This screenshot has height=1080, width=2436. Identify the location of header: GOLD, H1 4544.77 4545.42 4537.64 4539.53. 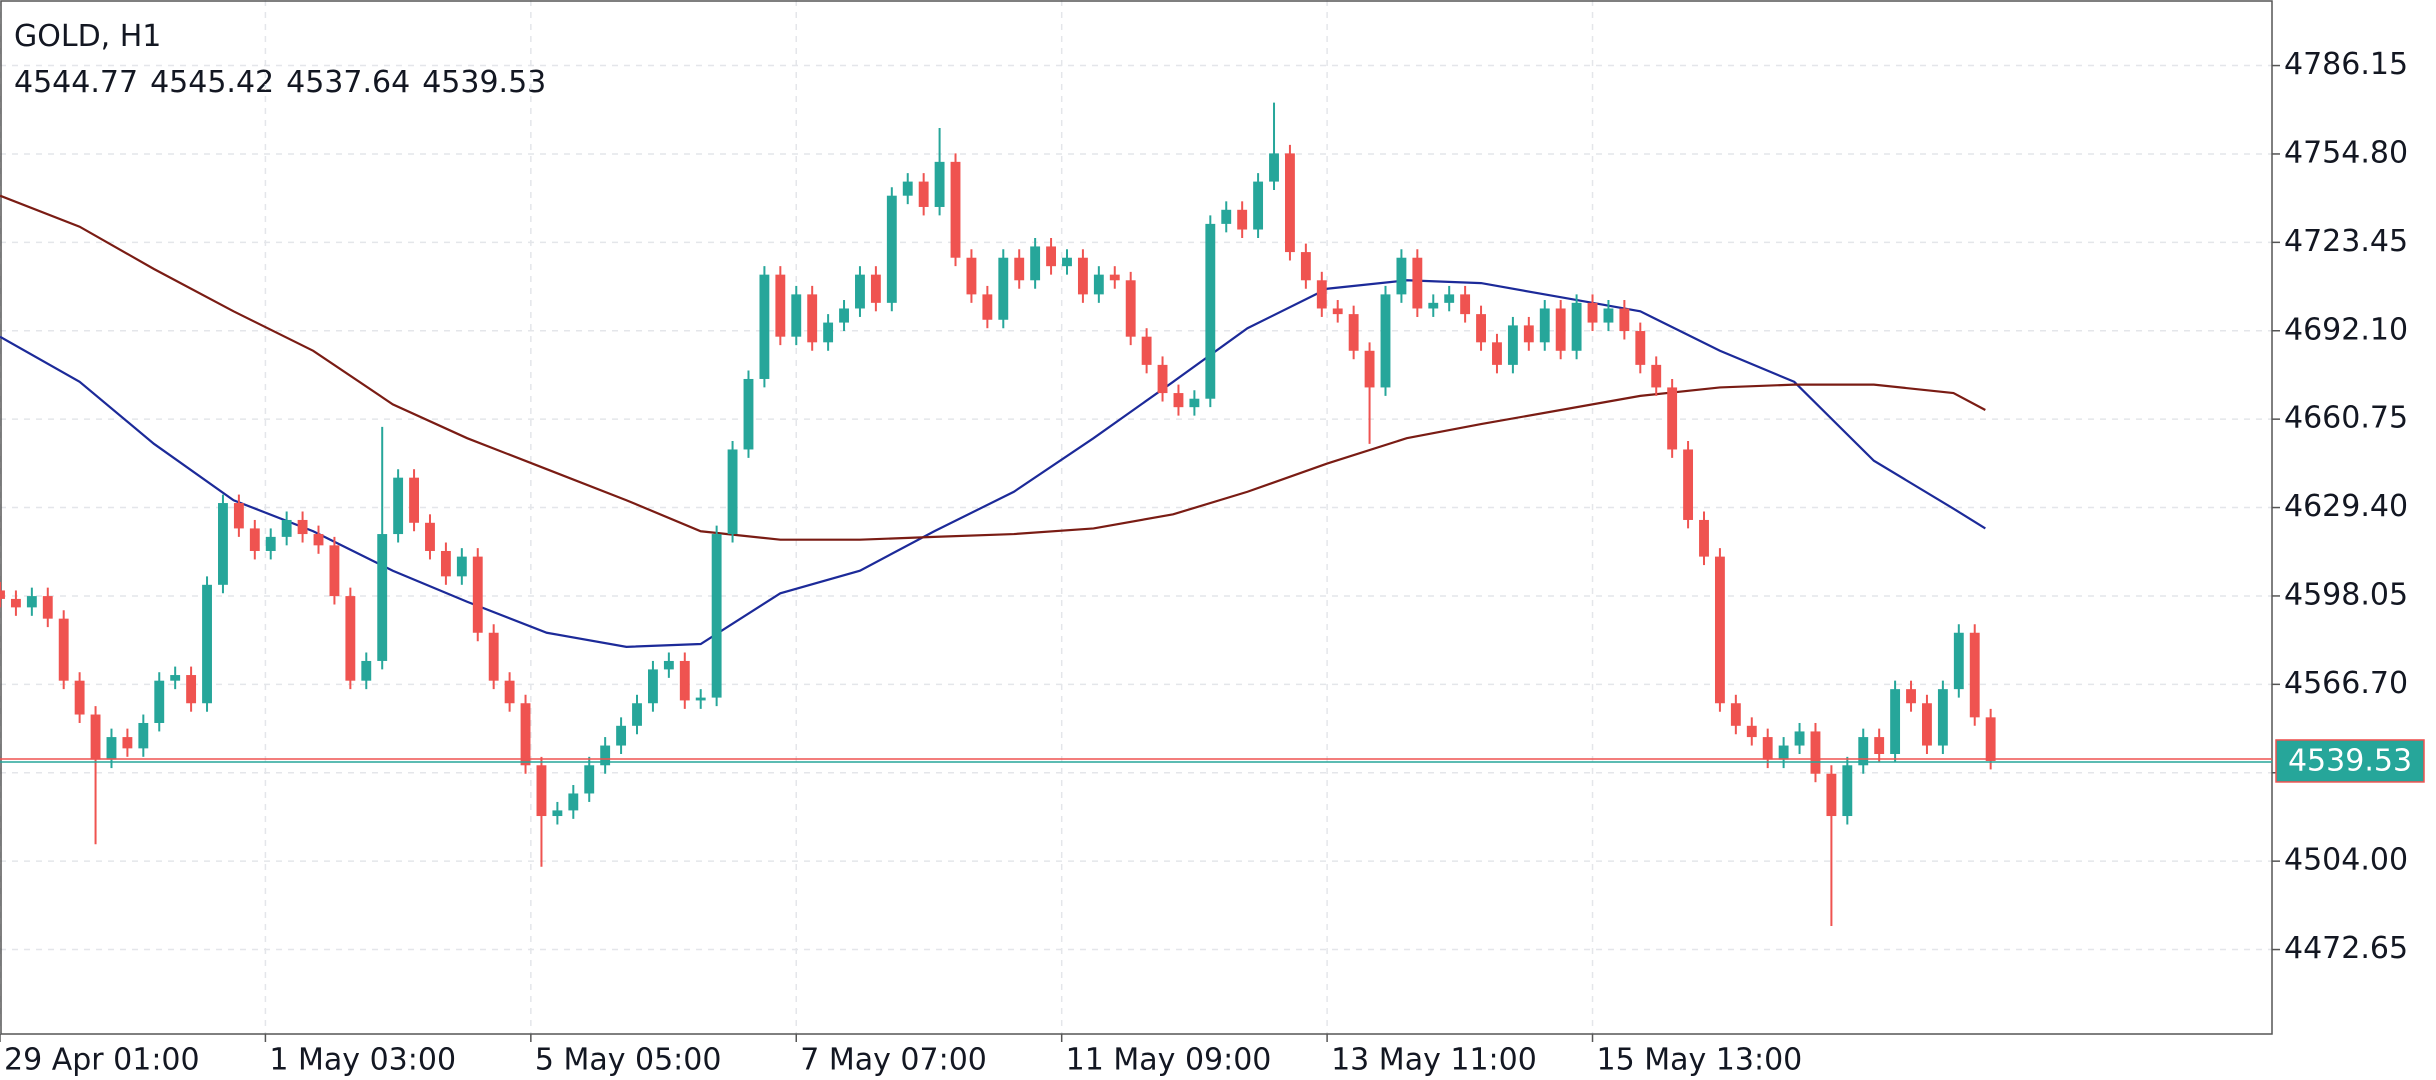
(286, 60).